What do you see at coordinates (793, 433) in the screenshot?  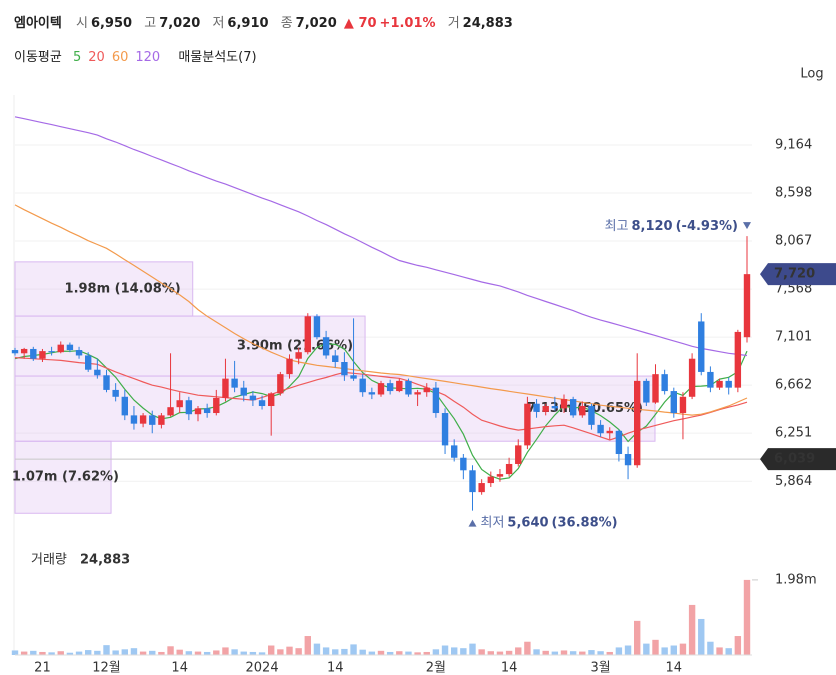 I see `y-tick-label: 6,251` at bounding box center [793, 433].